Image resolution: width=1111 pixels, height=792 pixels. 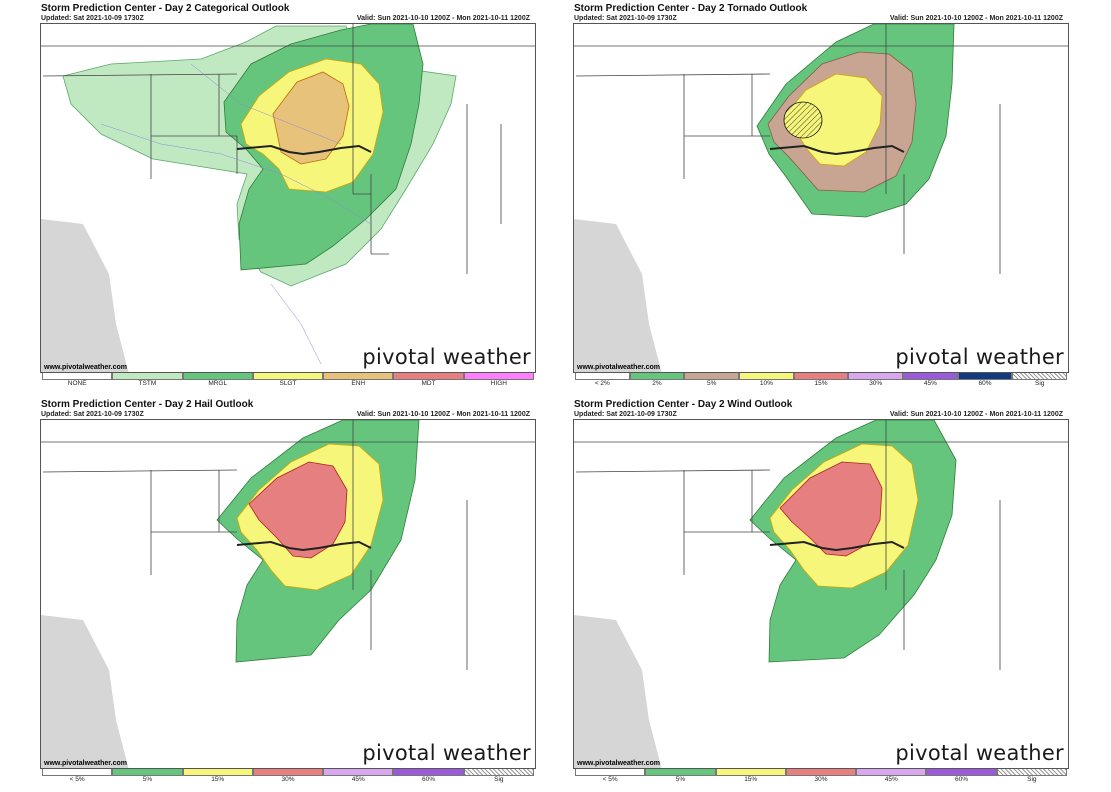 I want to click on legend-label: Sig, so click(x=499, y=779).